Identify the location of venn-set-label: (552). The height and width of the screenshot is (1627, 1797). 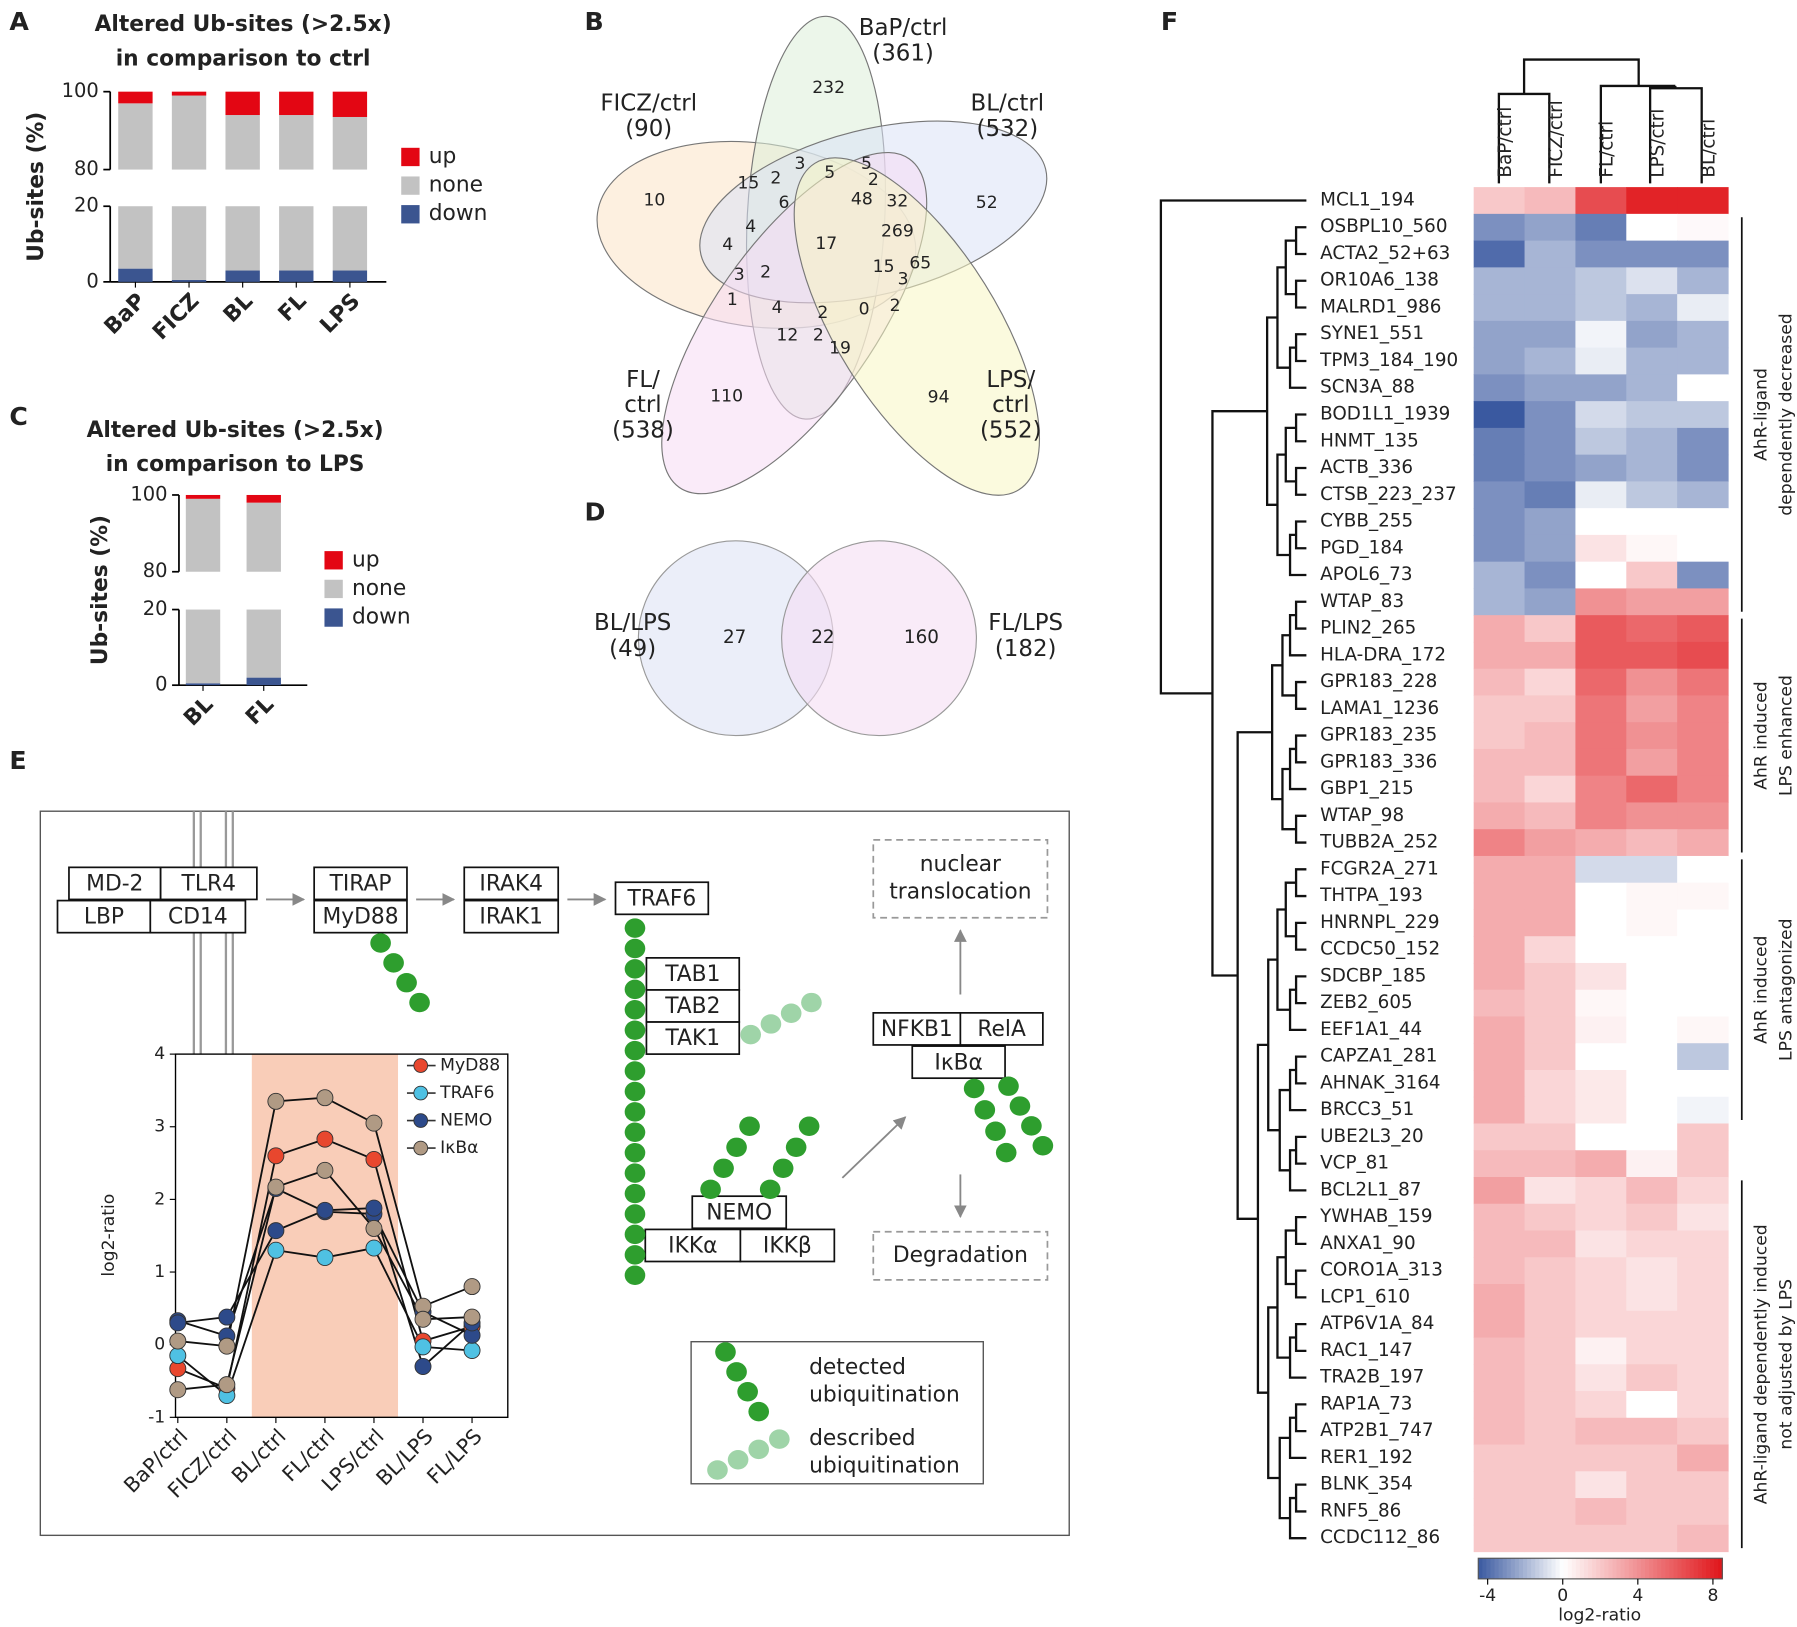
(1011, 430).